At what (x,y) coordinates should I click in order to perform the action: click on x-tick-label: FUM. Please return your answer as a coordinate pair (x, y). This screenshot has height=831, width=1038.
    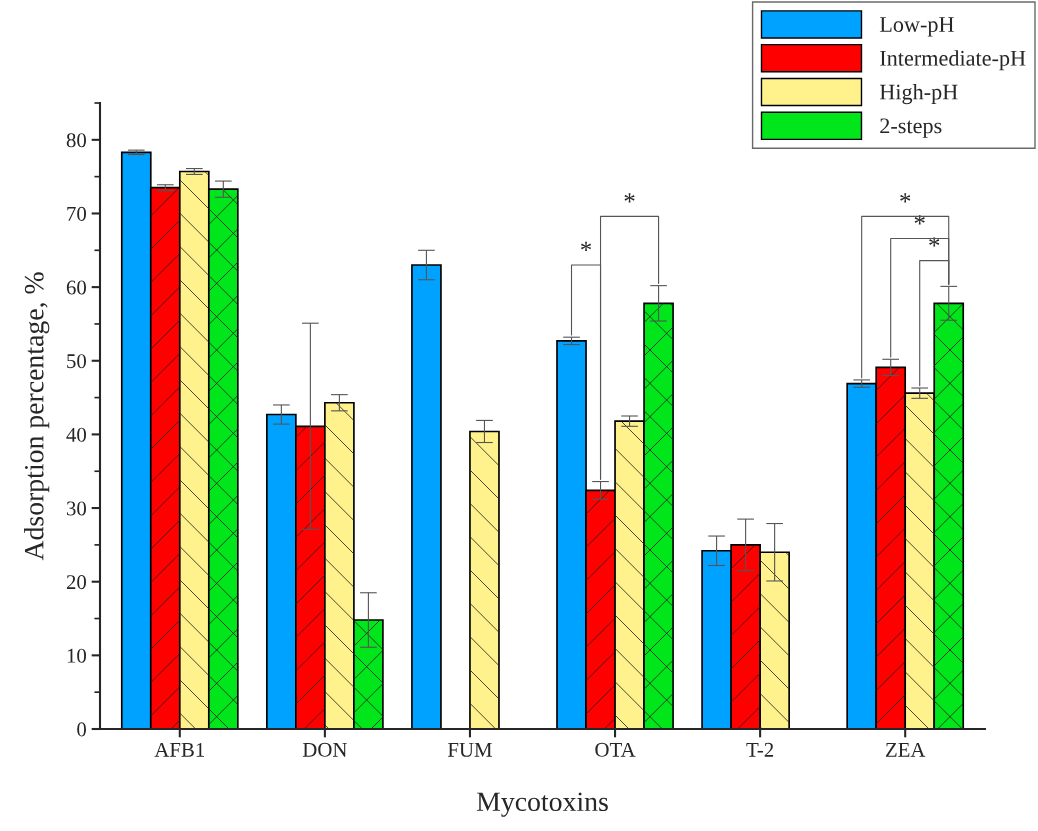
    Looking at the image, I should click on (469, 750).